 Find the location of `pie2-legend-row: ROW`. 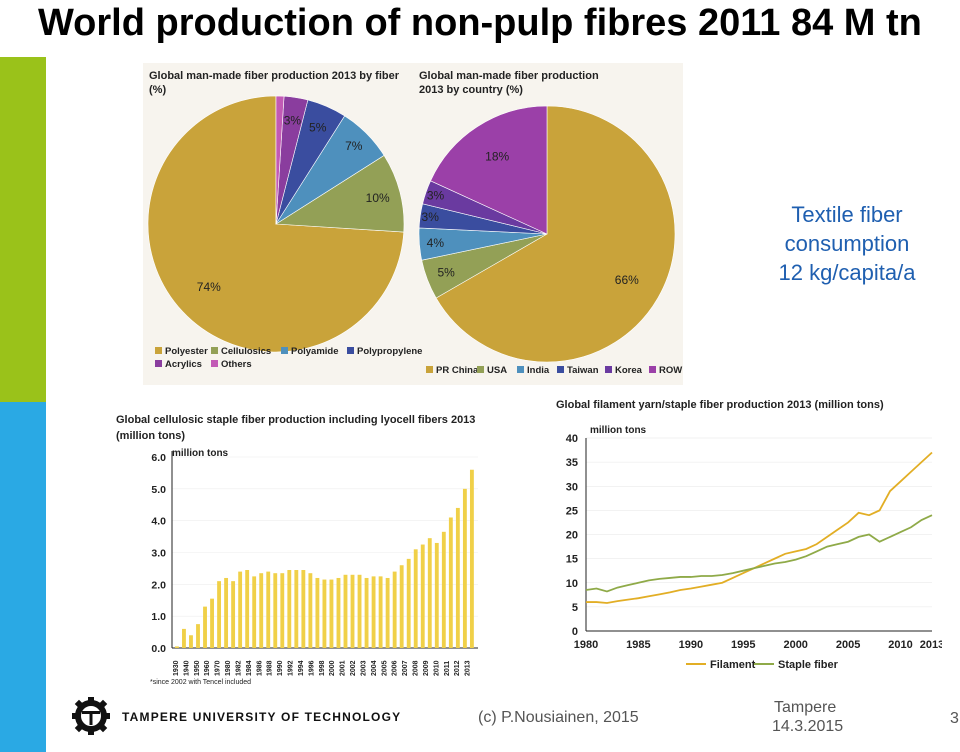

pie2-legend-row: ROW is located at coordinates (670, 370).